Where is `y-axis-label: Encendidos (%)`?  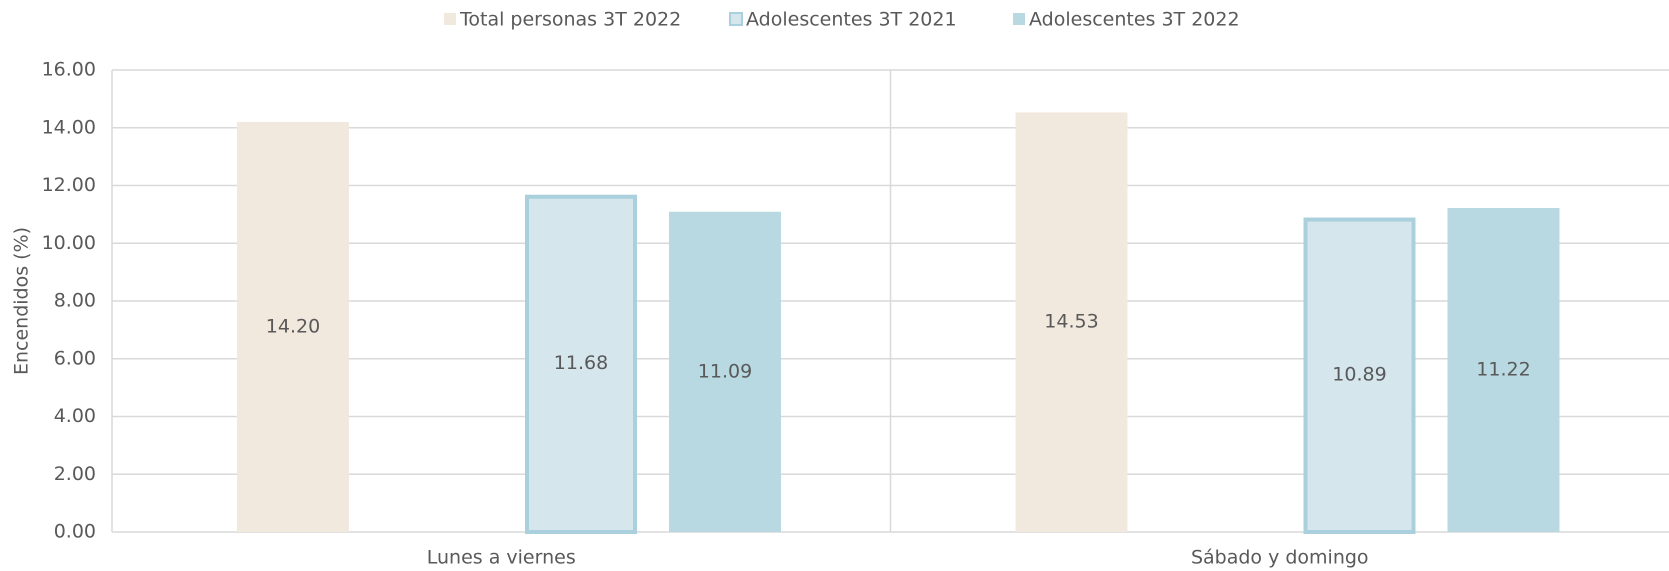 y-axis-label: Encendidos (%) is located at coordinates (22, 301).